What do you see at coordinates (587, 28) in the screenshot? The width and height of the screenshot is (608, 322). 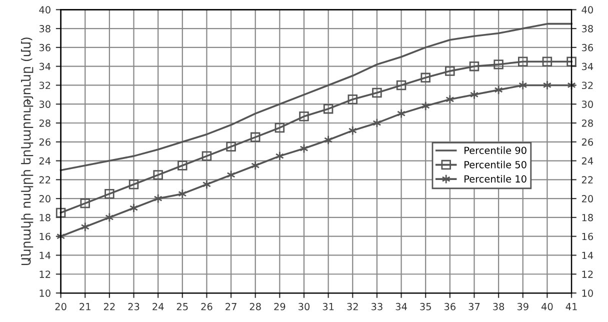 I see `y2-tick-label: 38` at bounding box center [587, 28].